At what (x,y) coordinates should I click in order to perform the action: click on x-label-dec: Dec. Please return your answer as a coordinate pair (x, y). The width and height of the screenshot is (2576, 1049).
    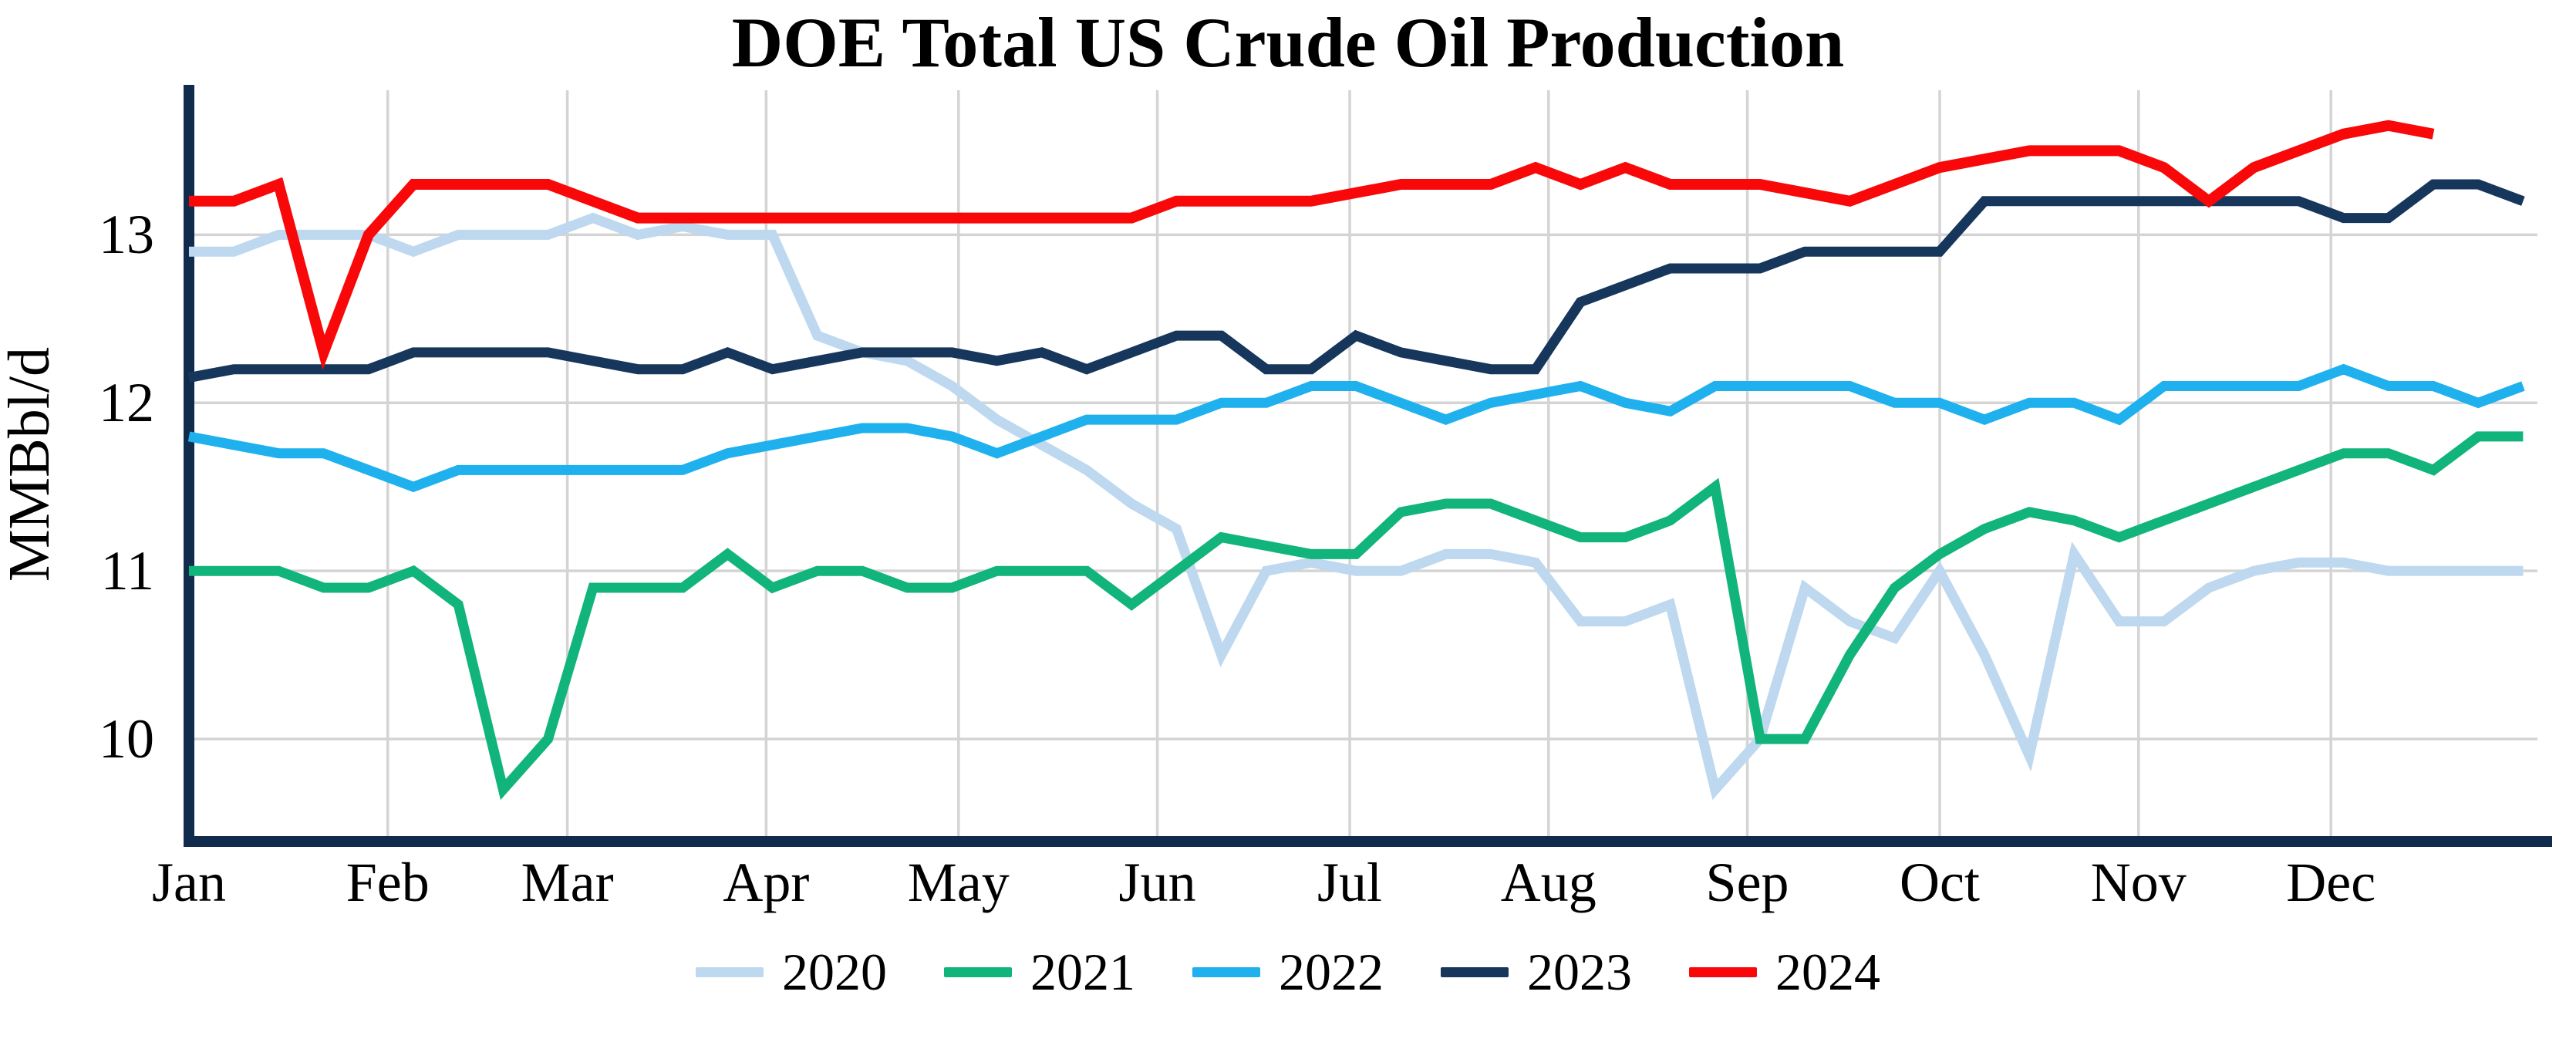
    Looking at the image, I should click on (2331, 882).